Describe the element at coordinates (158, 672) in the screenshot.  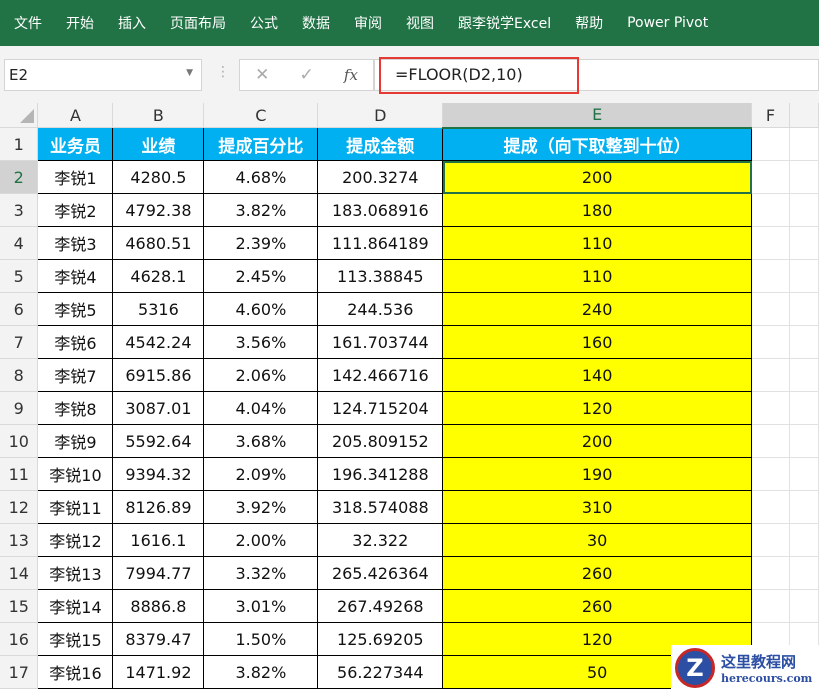
I see `data-cell: 1471.92` at that location.